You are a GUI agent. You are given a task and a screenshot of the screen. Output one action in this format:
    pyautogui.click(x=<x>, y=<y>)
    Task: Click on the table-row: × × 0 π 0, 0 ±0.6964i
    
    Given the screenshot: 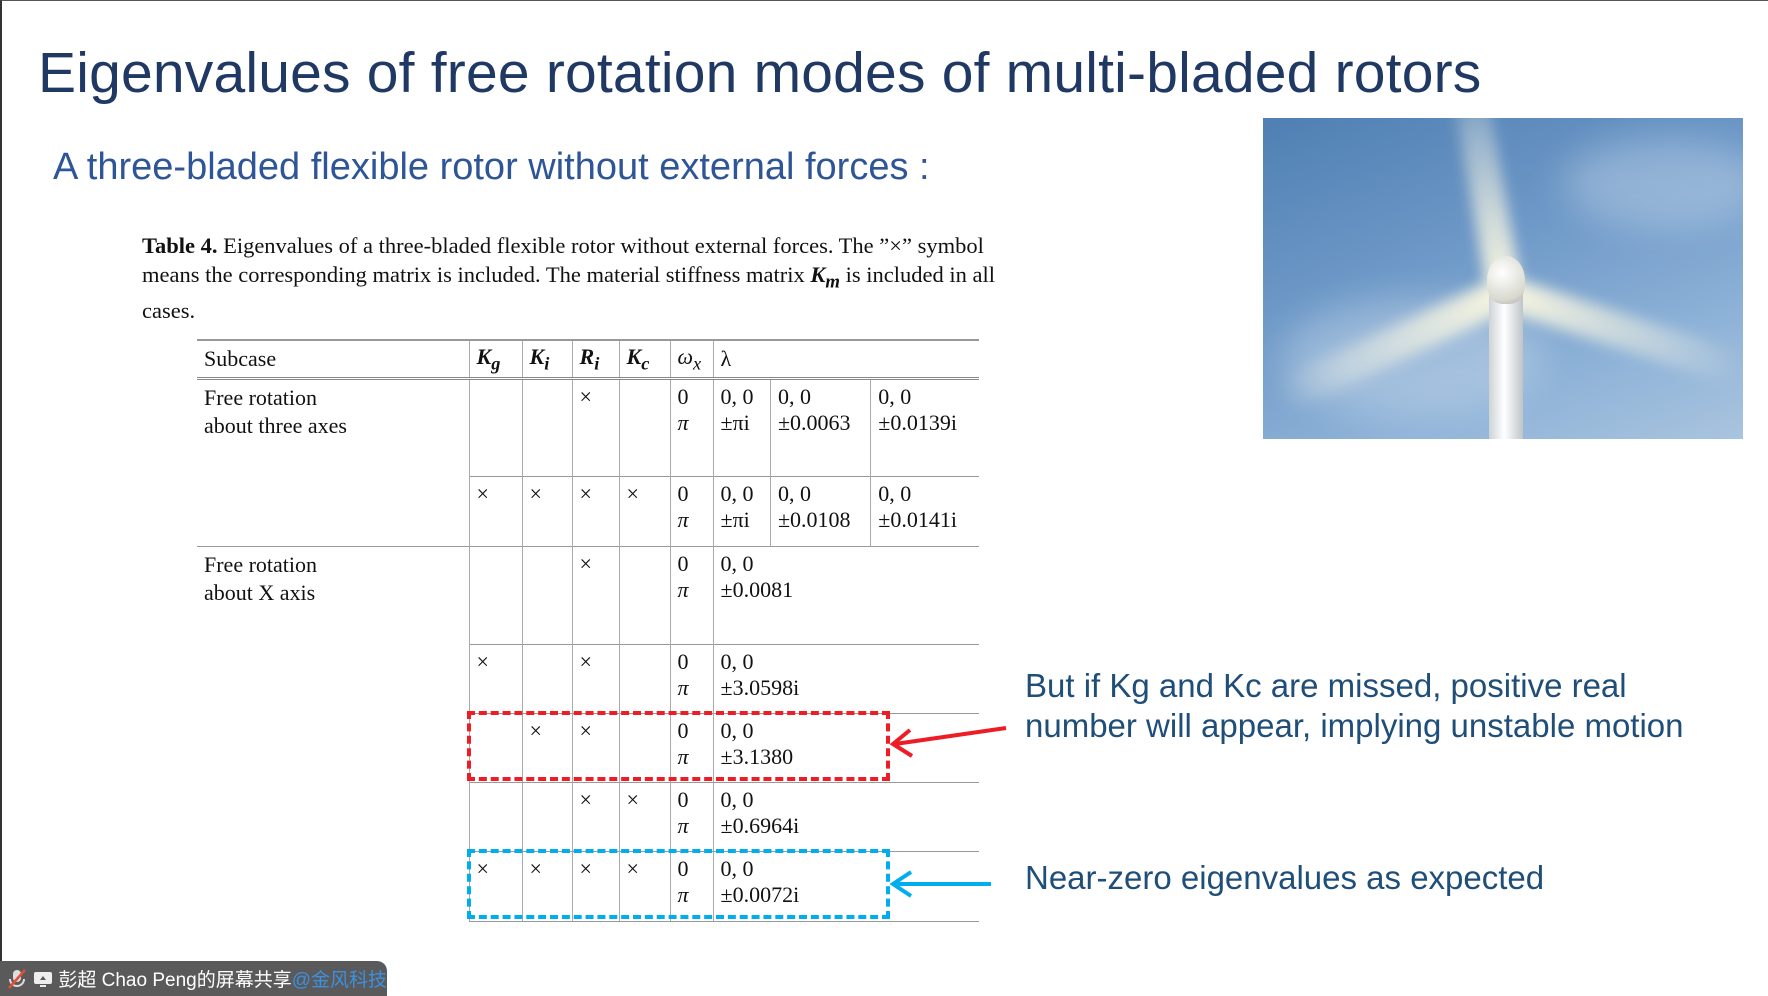 What is the action you would take?
    pyautogui.click(x=588, y=816)
    